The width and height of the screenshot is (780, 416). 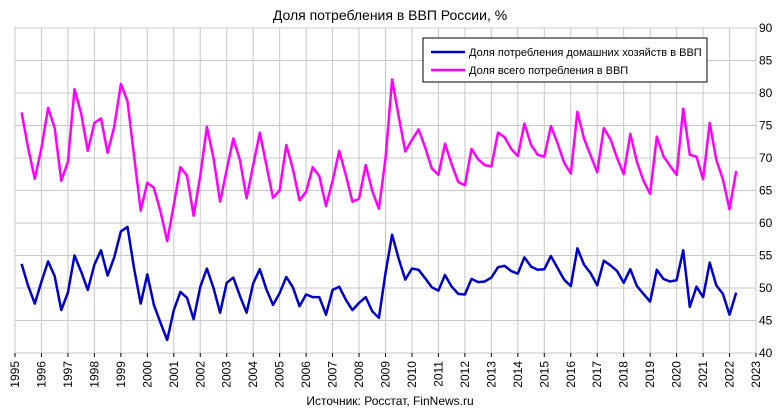 What do you see at coordinates (15, 374) in the screenshot?
I see `x-tick-label: 1995` at bounding box center [15, 374].